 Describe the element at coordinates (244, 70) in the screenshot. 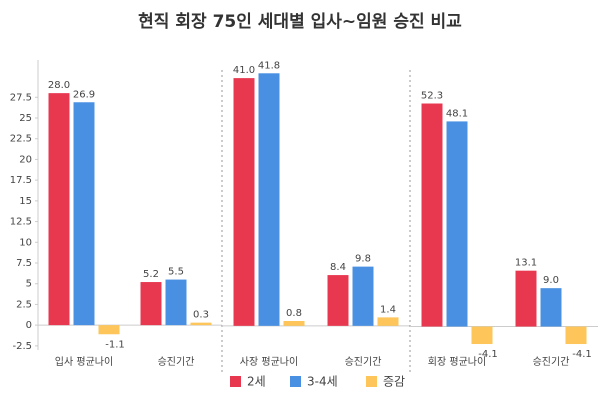

I see `value-label: 41.0` at that location.